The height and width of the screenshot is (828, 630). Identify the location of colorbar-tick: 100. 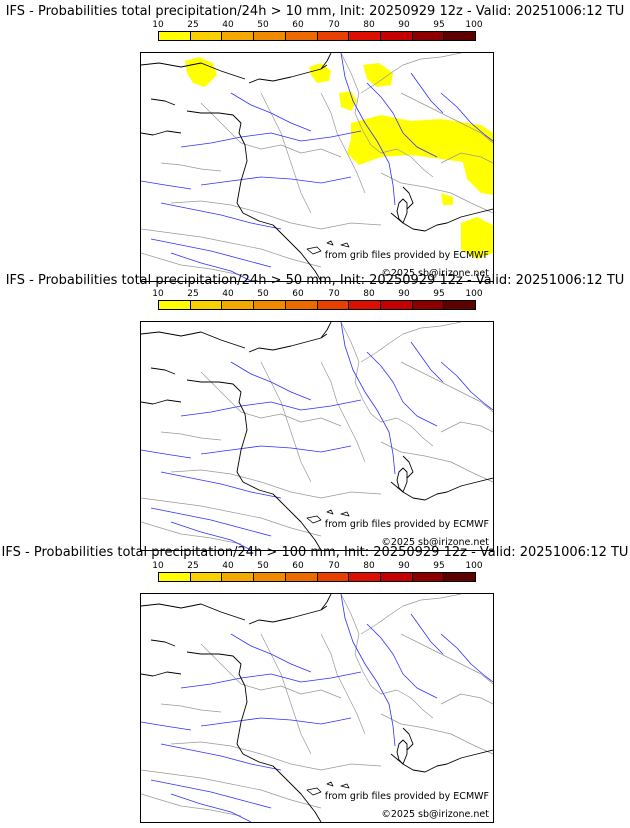
(474, 294).